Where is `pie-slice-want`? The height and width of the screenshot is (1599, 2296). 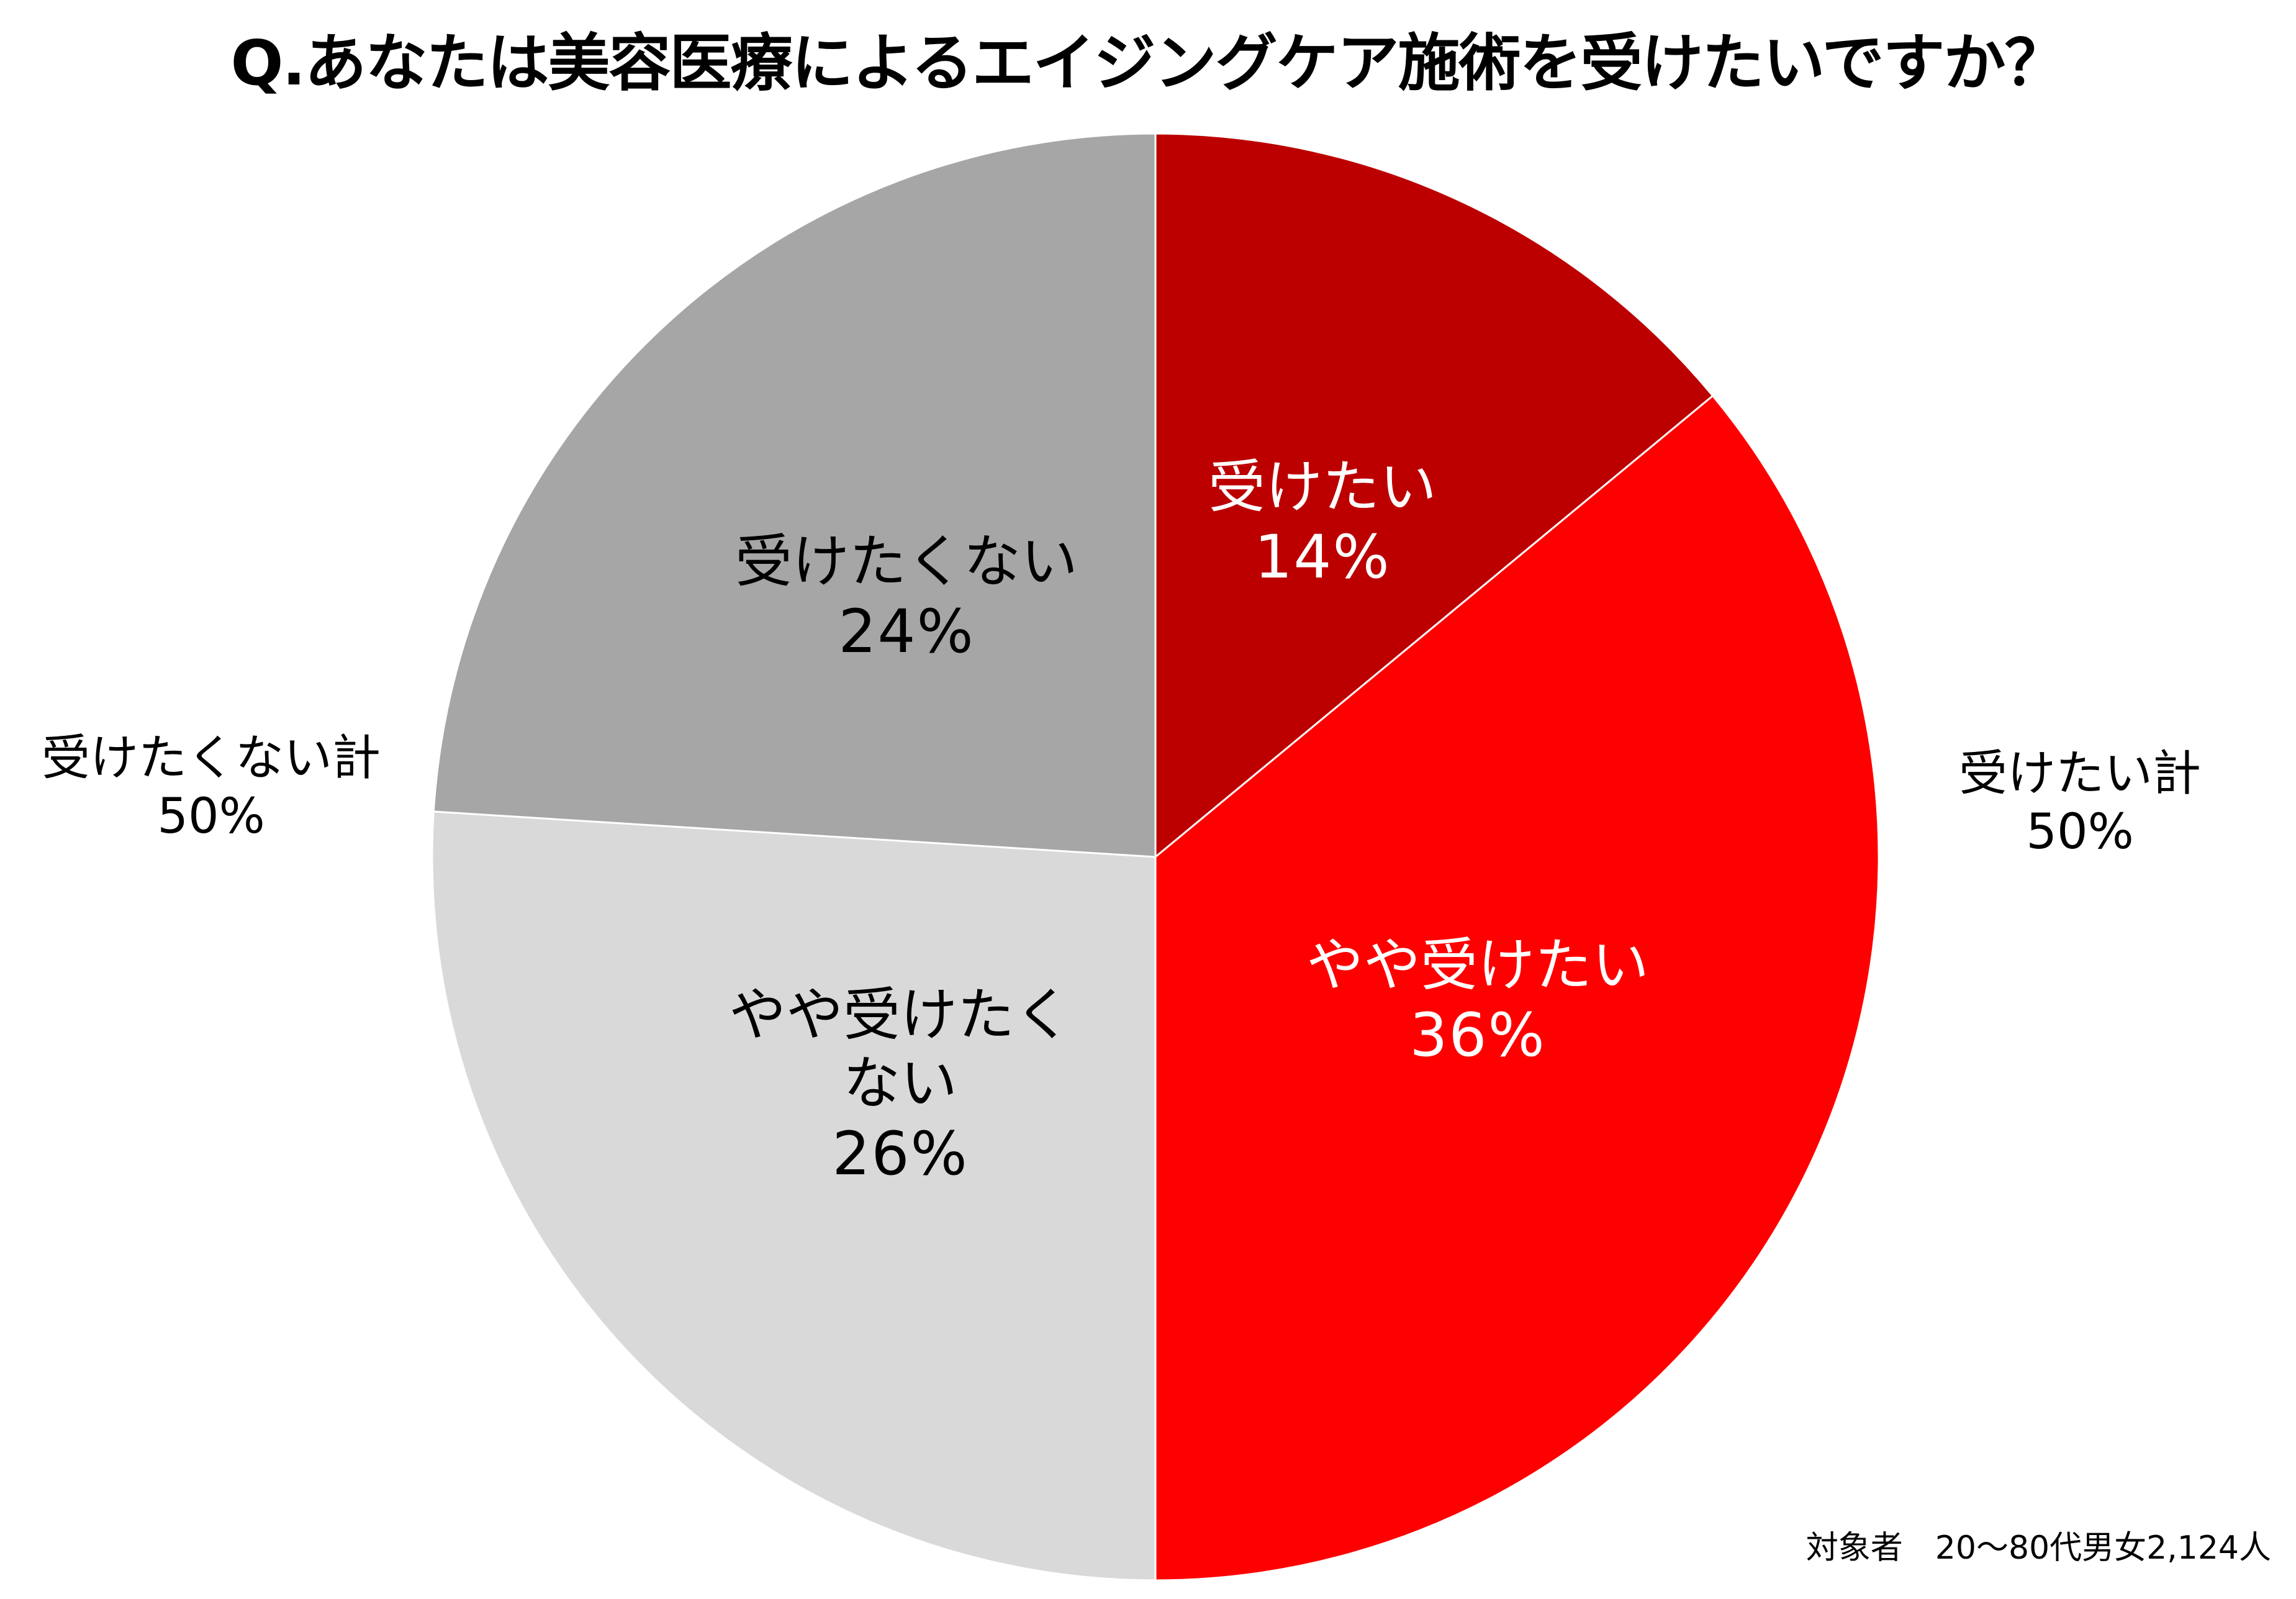
pie-slice-want is located at coordinates (1434, 496).